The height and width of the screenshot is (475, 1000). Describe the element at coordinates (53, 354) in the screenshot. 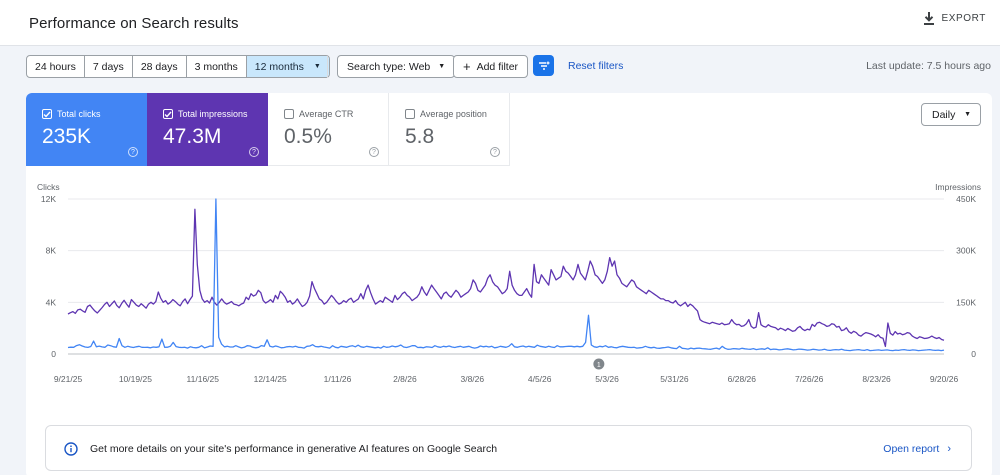

I see `y-left-tick-label: 0` at that location.